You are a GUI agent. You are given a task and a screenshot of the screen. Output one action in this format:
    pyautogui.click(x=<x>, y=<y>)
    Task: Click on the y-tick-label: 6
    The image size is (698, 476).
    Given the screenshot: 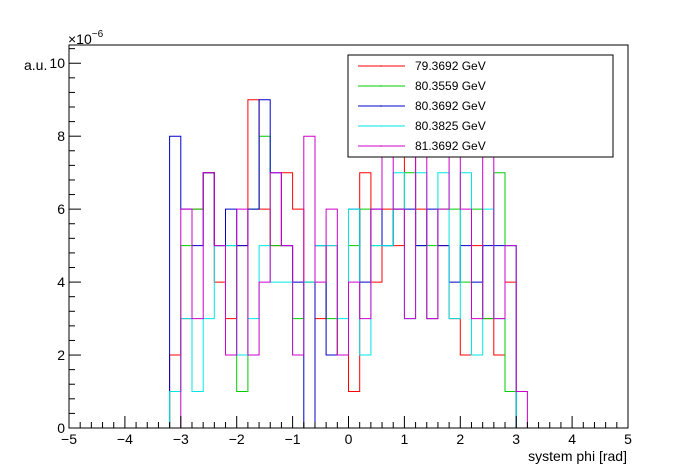 What is the action you would take?
    pyautogui.click(x=61, y=209)
    